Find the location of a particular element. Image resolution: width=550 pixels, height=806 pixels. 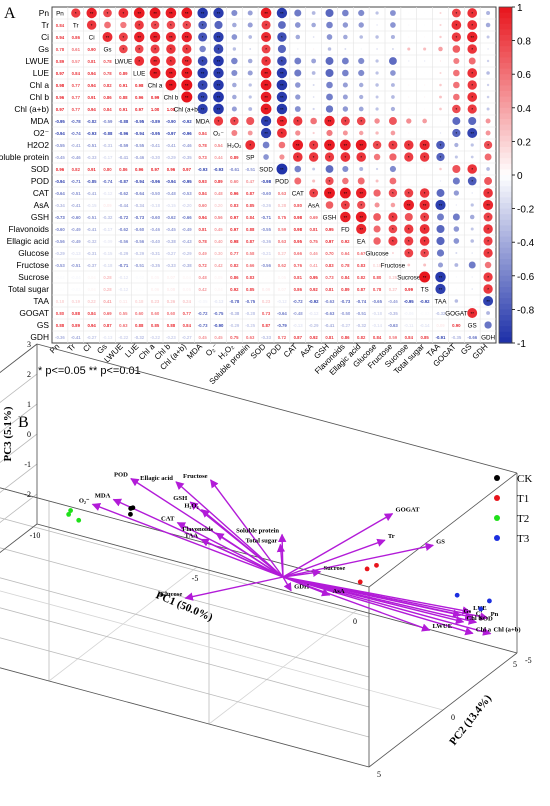

loading-label: Tr is located at coordinates (391, 536).